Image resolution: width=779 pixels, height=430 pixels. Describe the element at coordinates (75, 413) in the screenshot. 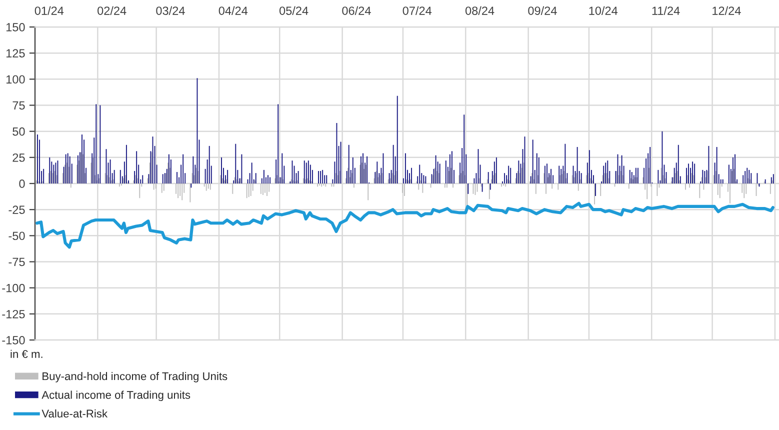

I see `legend-label: Value-at-Risk` at that location.